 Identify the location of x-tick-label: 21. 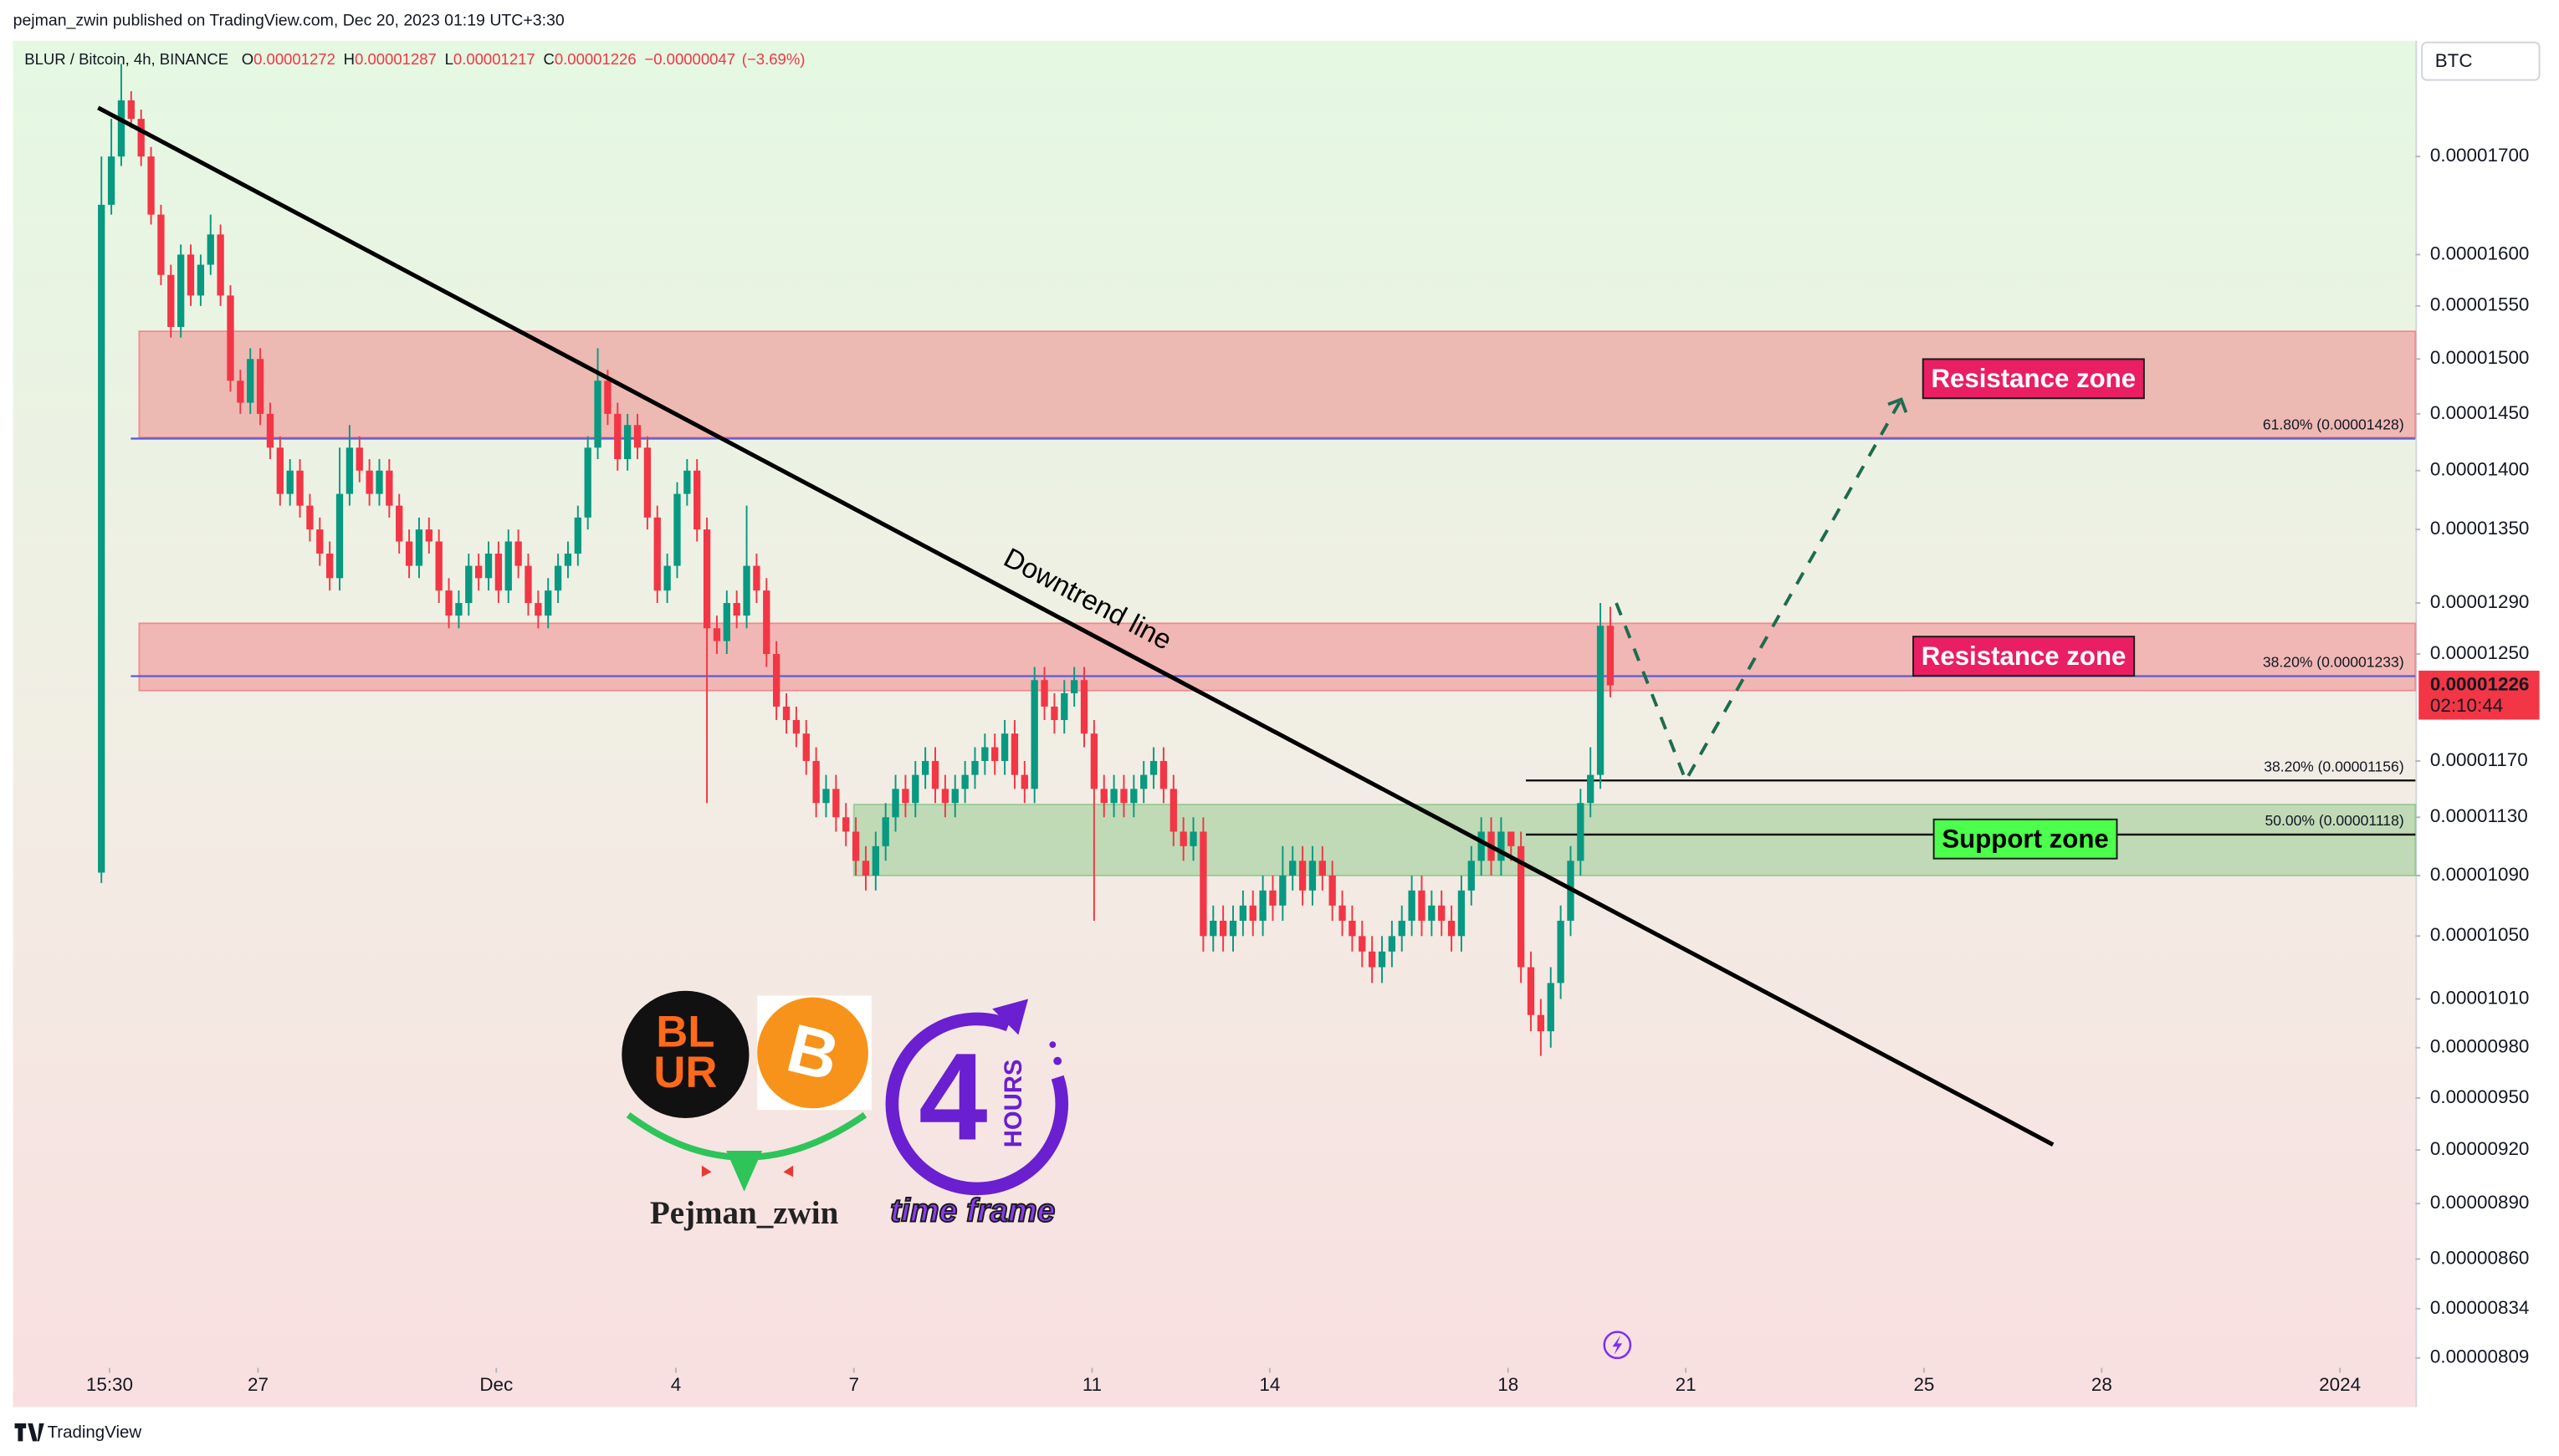
(1686, 1384).